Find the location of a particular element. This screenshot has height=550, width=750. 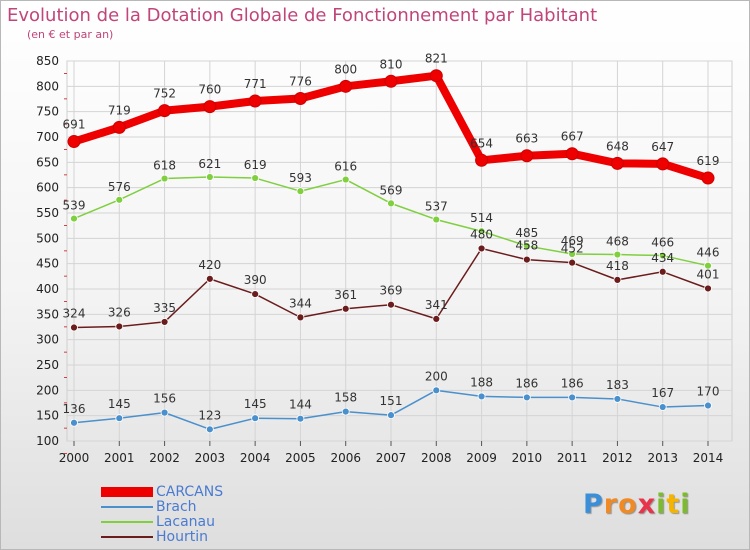

data-label-brach: 145 is located at coordinates (255, 404).